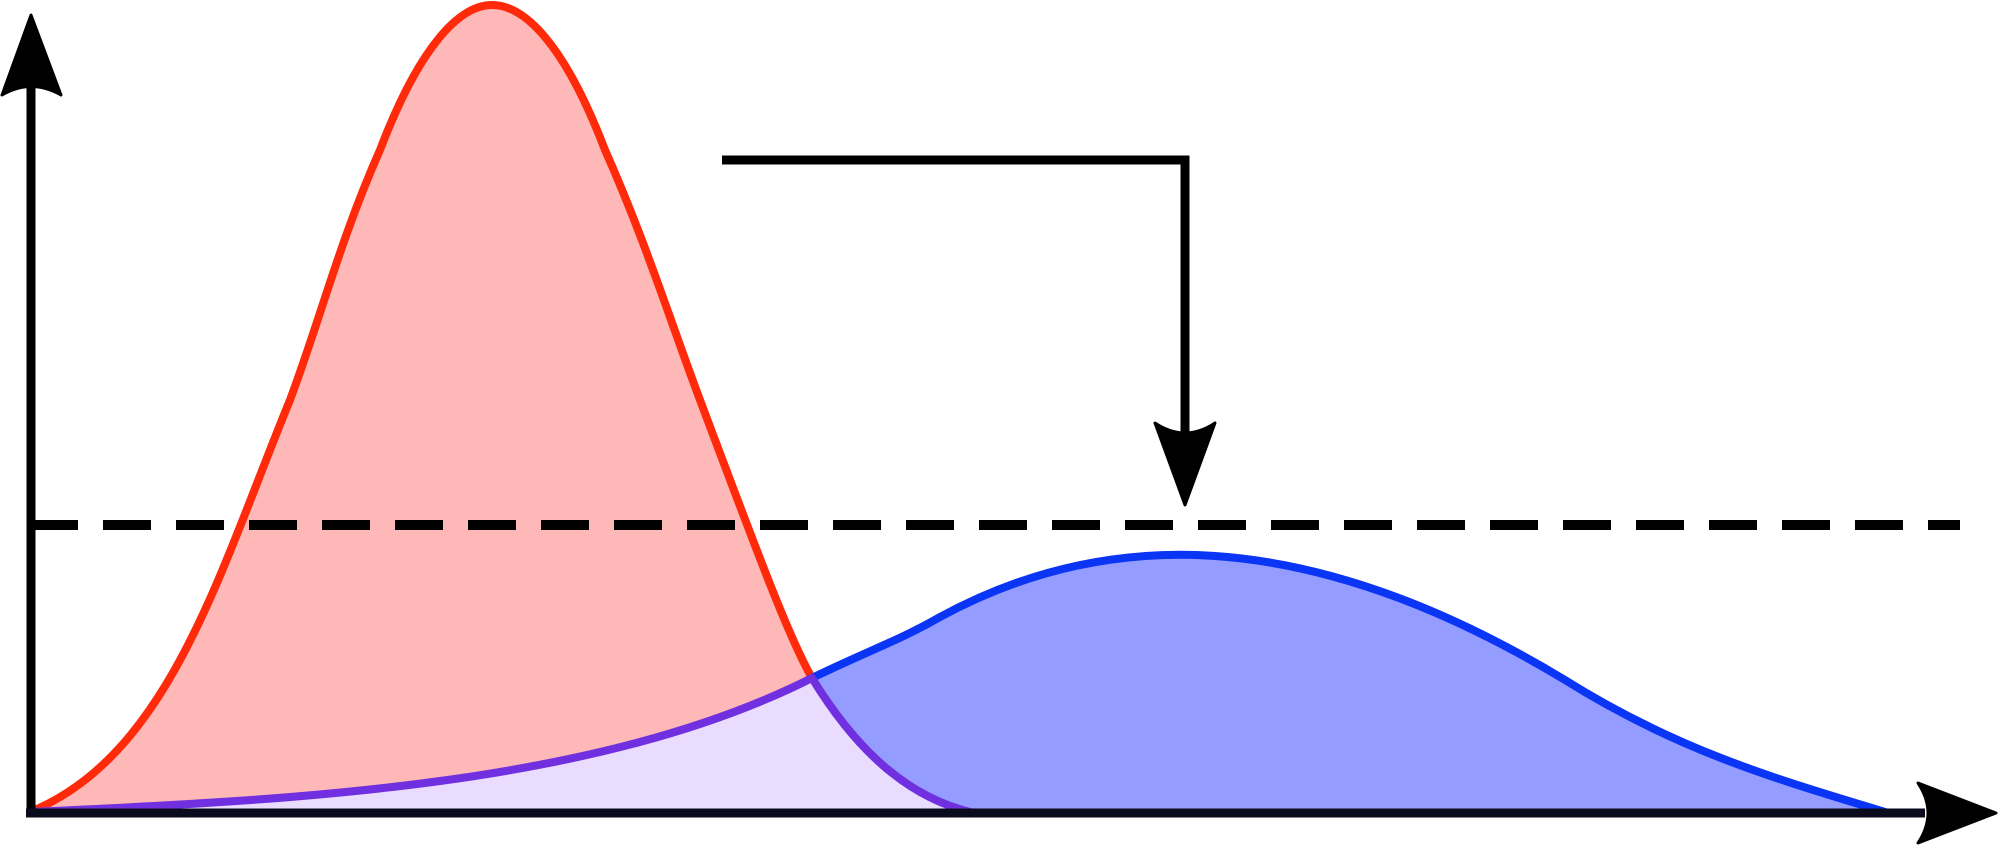 The height and width of the screenshot is (846, 2000). What do you see at coordinates (31, 55) in the screenshot?
I see `y-axis-arrowhead` at bounding box center [31, 55].